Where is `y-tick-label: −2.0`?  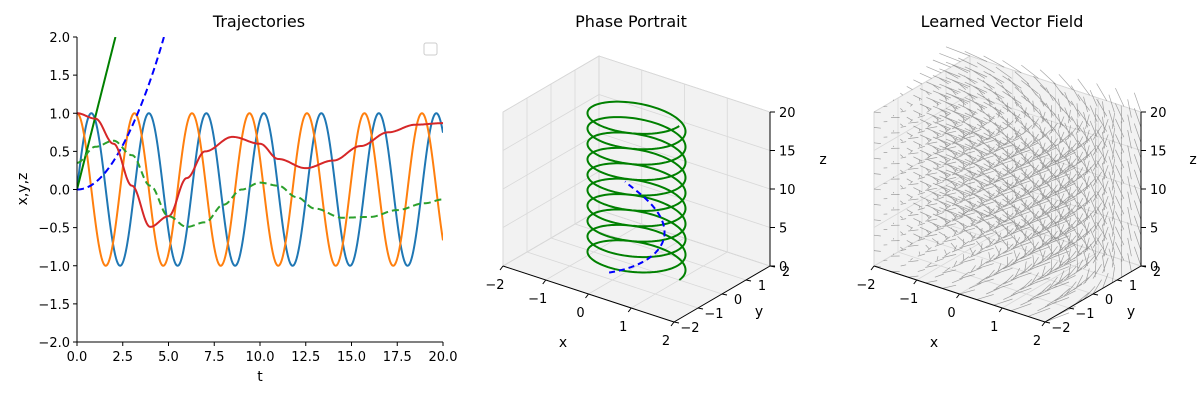
y-tick-label: −2.0 is located at coordinates (54, 343).